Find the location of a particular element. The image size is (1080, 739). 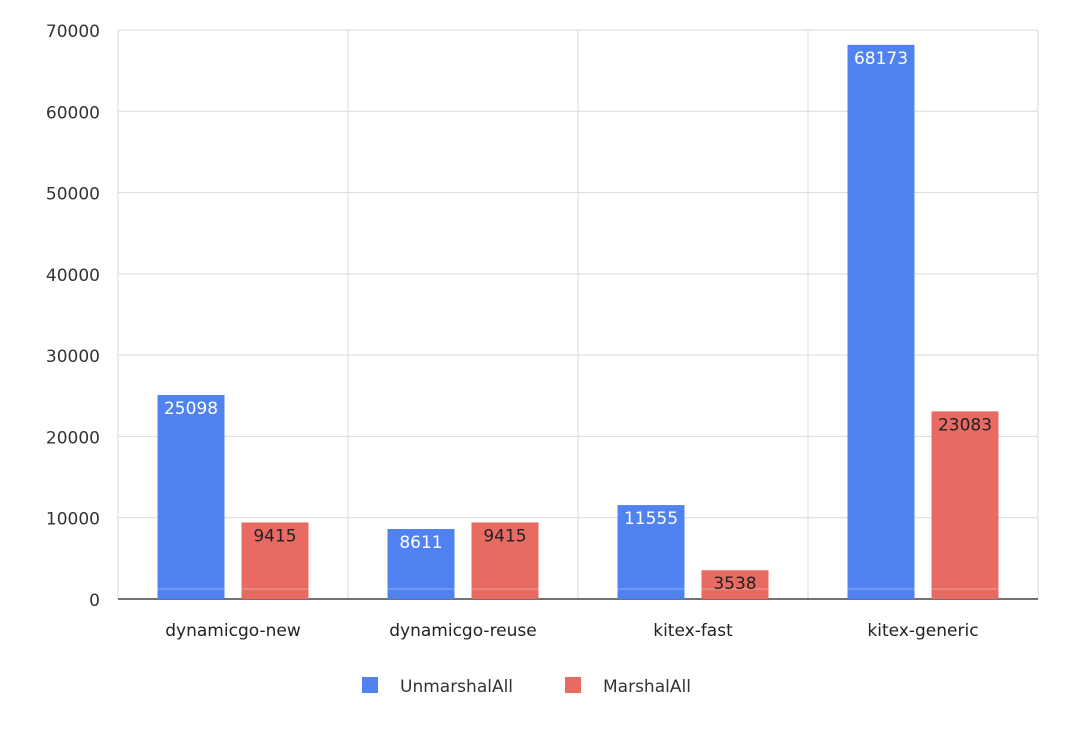

x-tick-label: kitex-fast is located at coordinates (693, 631).